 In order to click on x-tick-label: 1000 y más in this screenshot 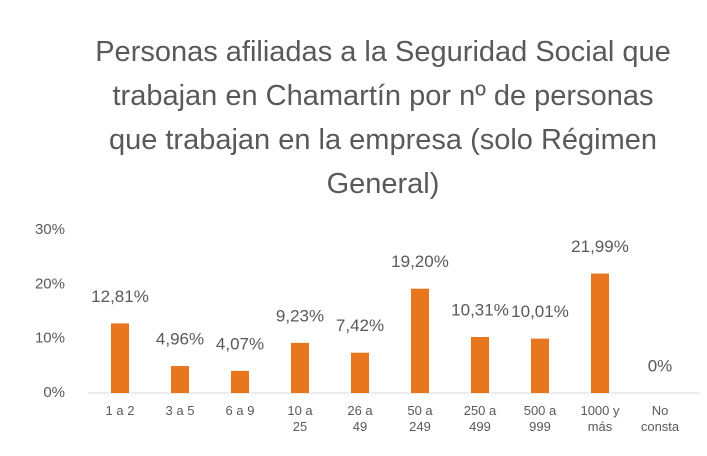, I will do `click(600, 418)`.